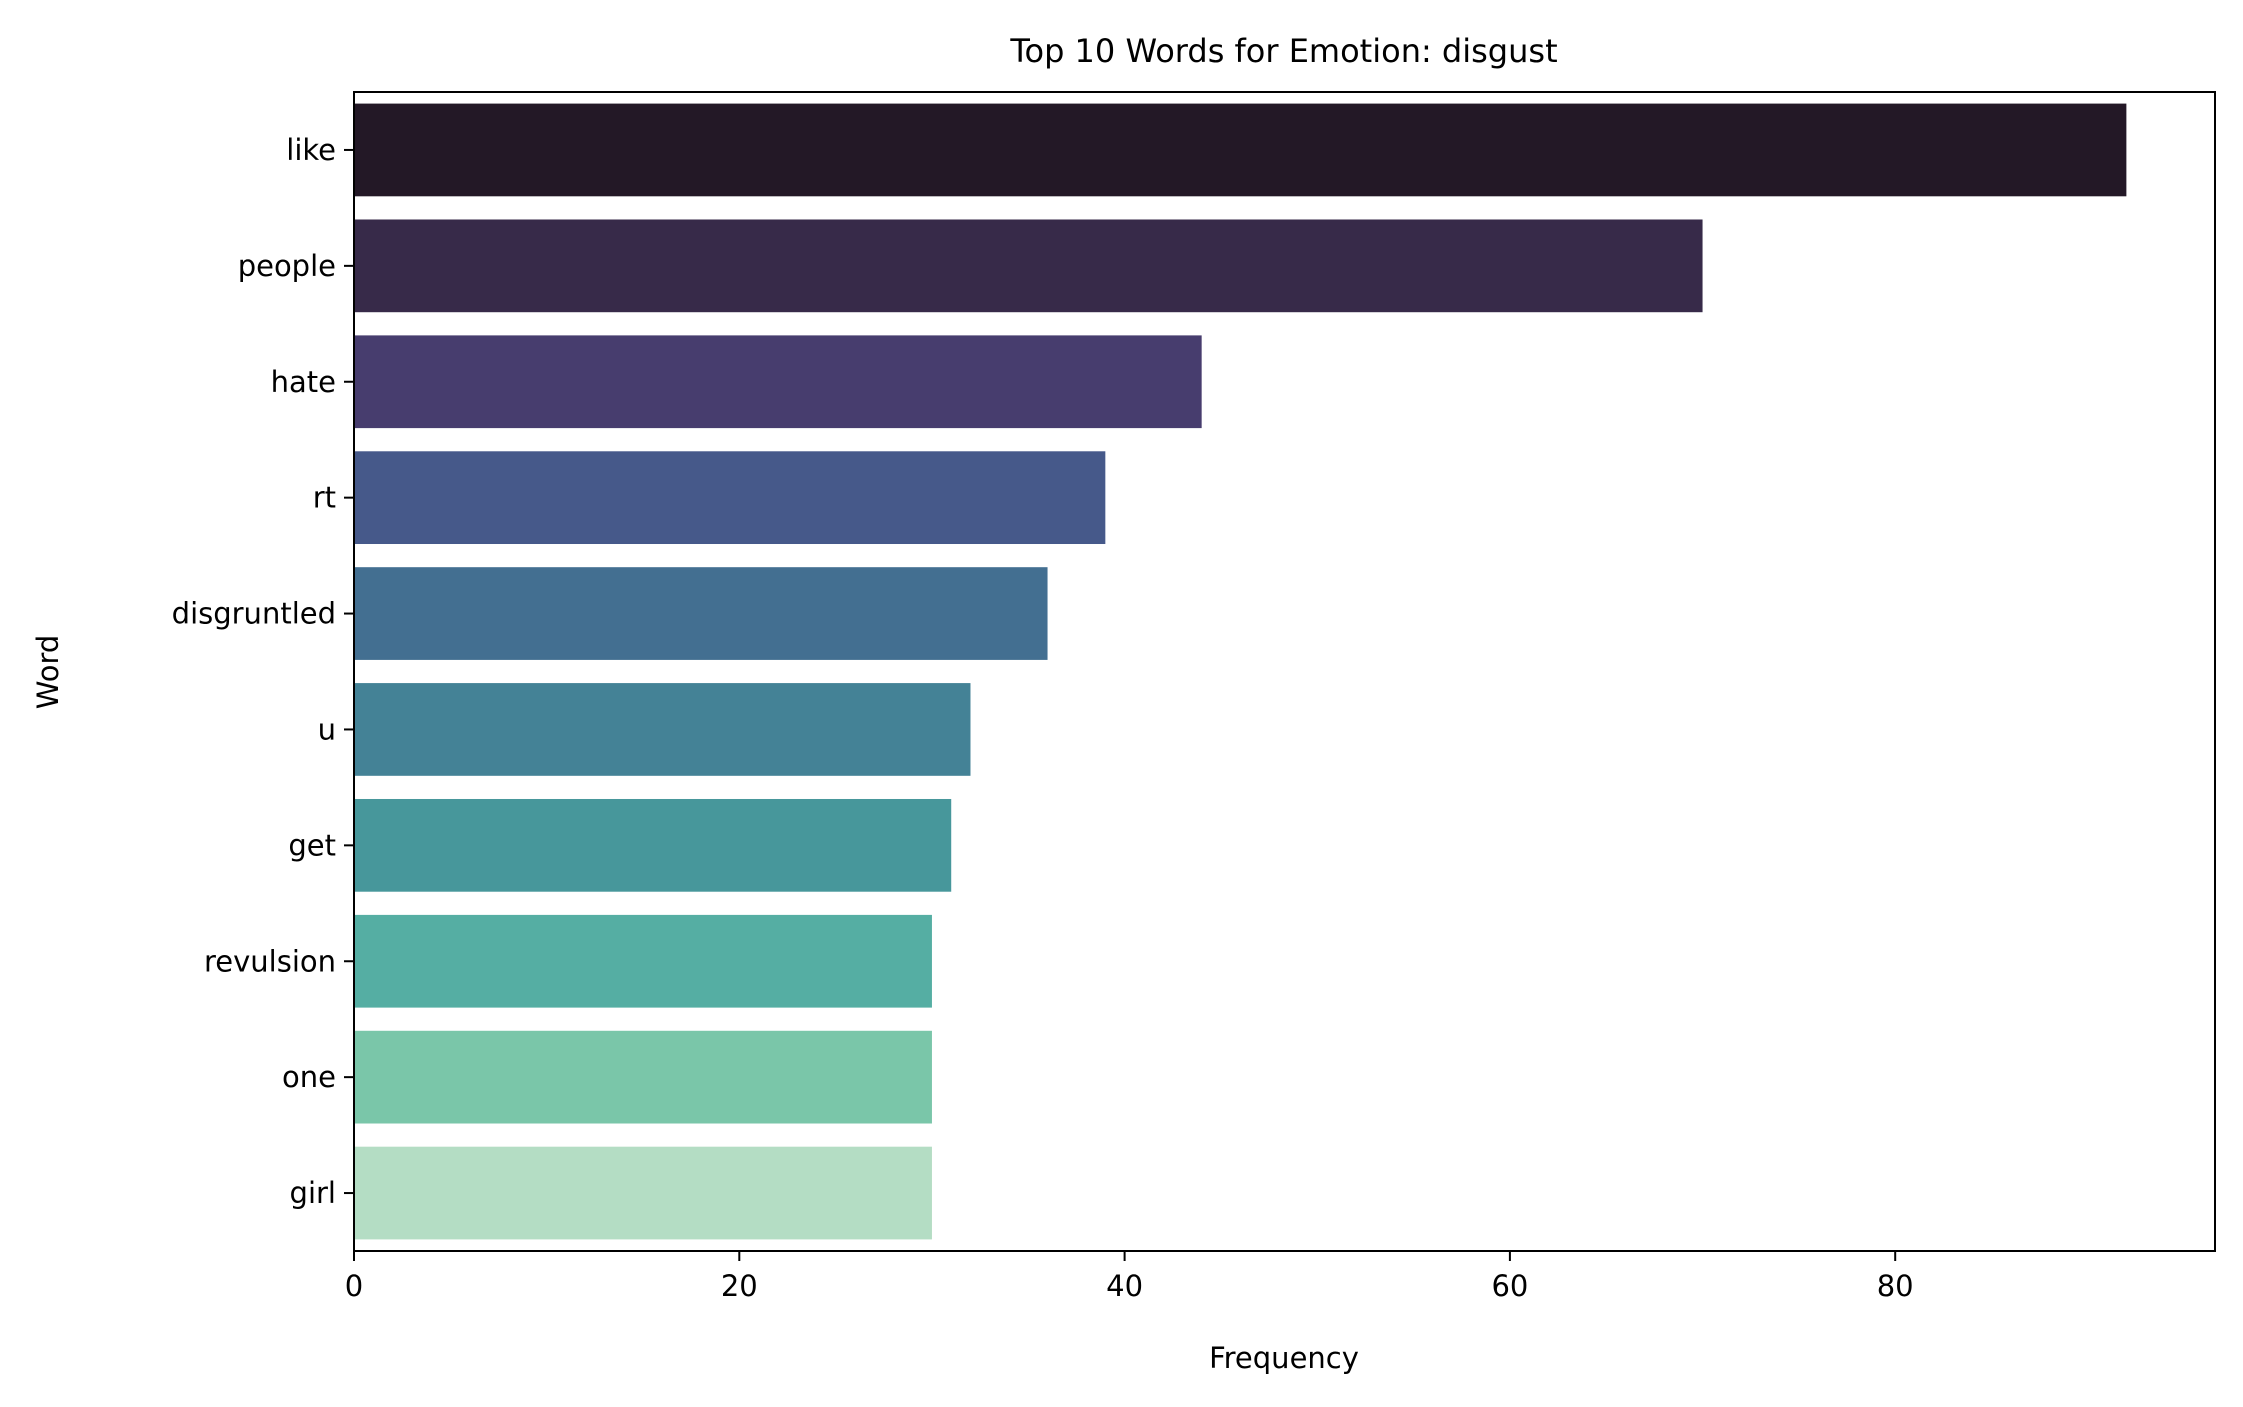 The height and width of the screenshot is (1407, 2243). What do you see at coordinates (327, 729) in the screenshot?
I see `y-tick-label: u` at bounding box center [327, 729].